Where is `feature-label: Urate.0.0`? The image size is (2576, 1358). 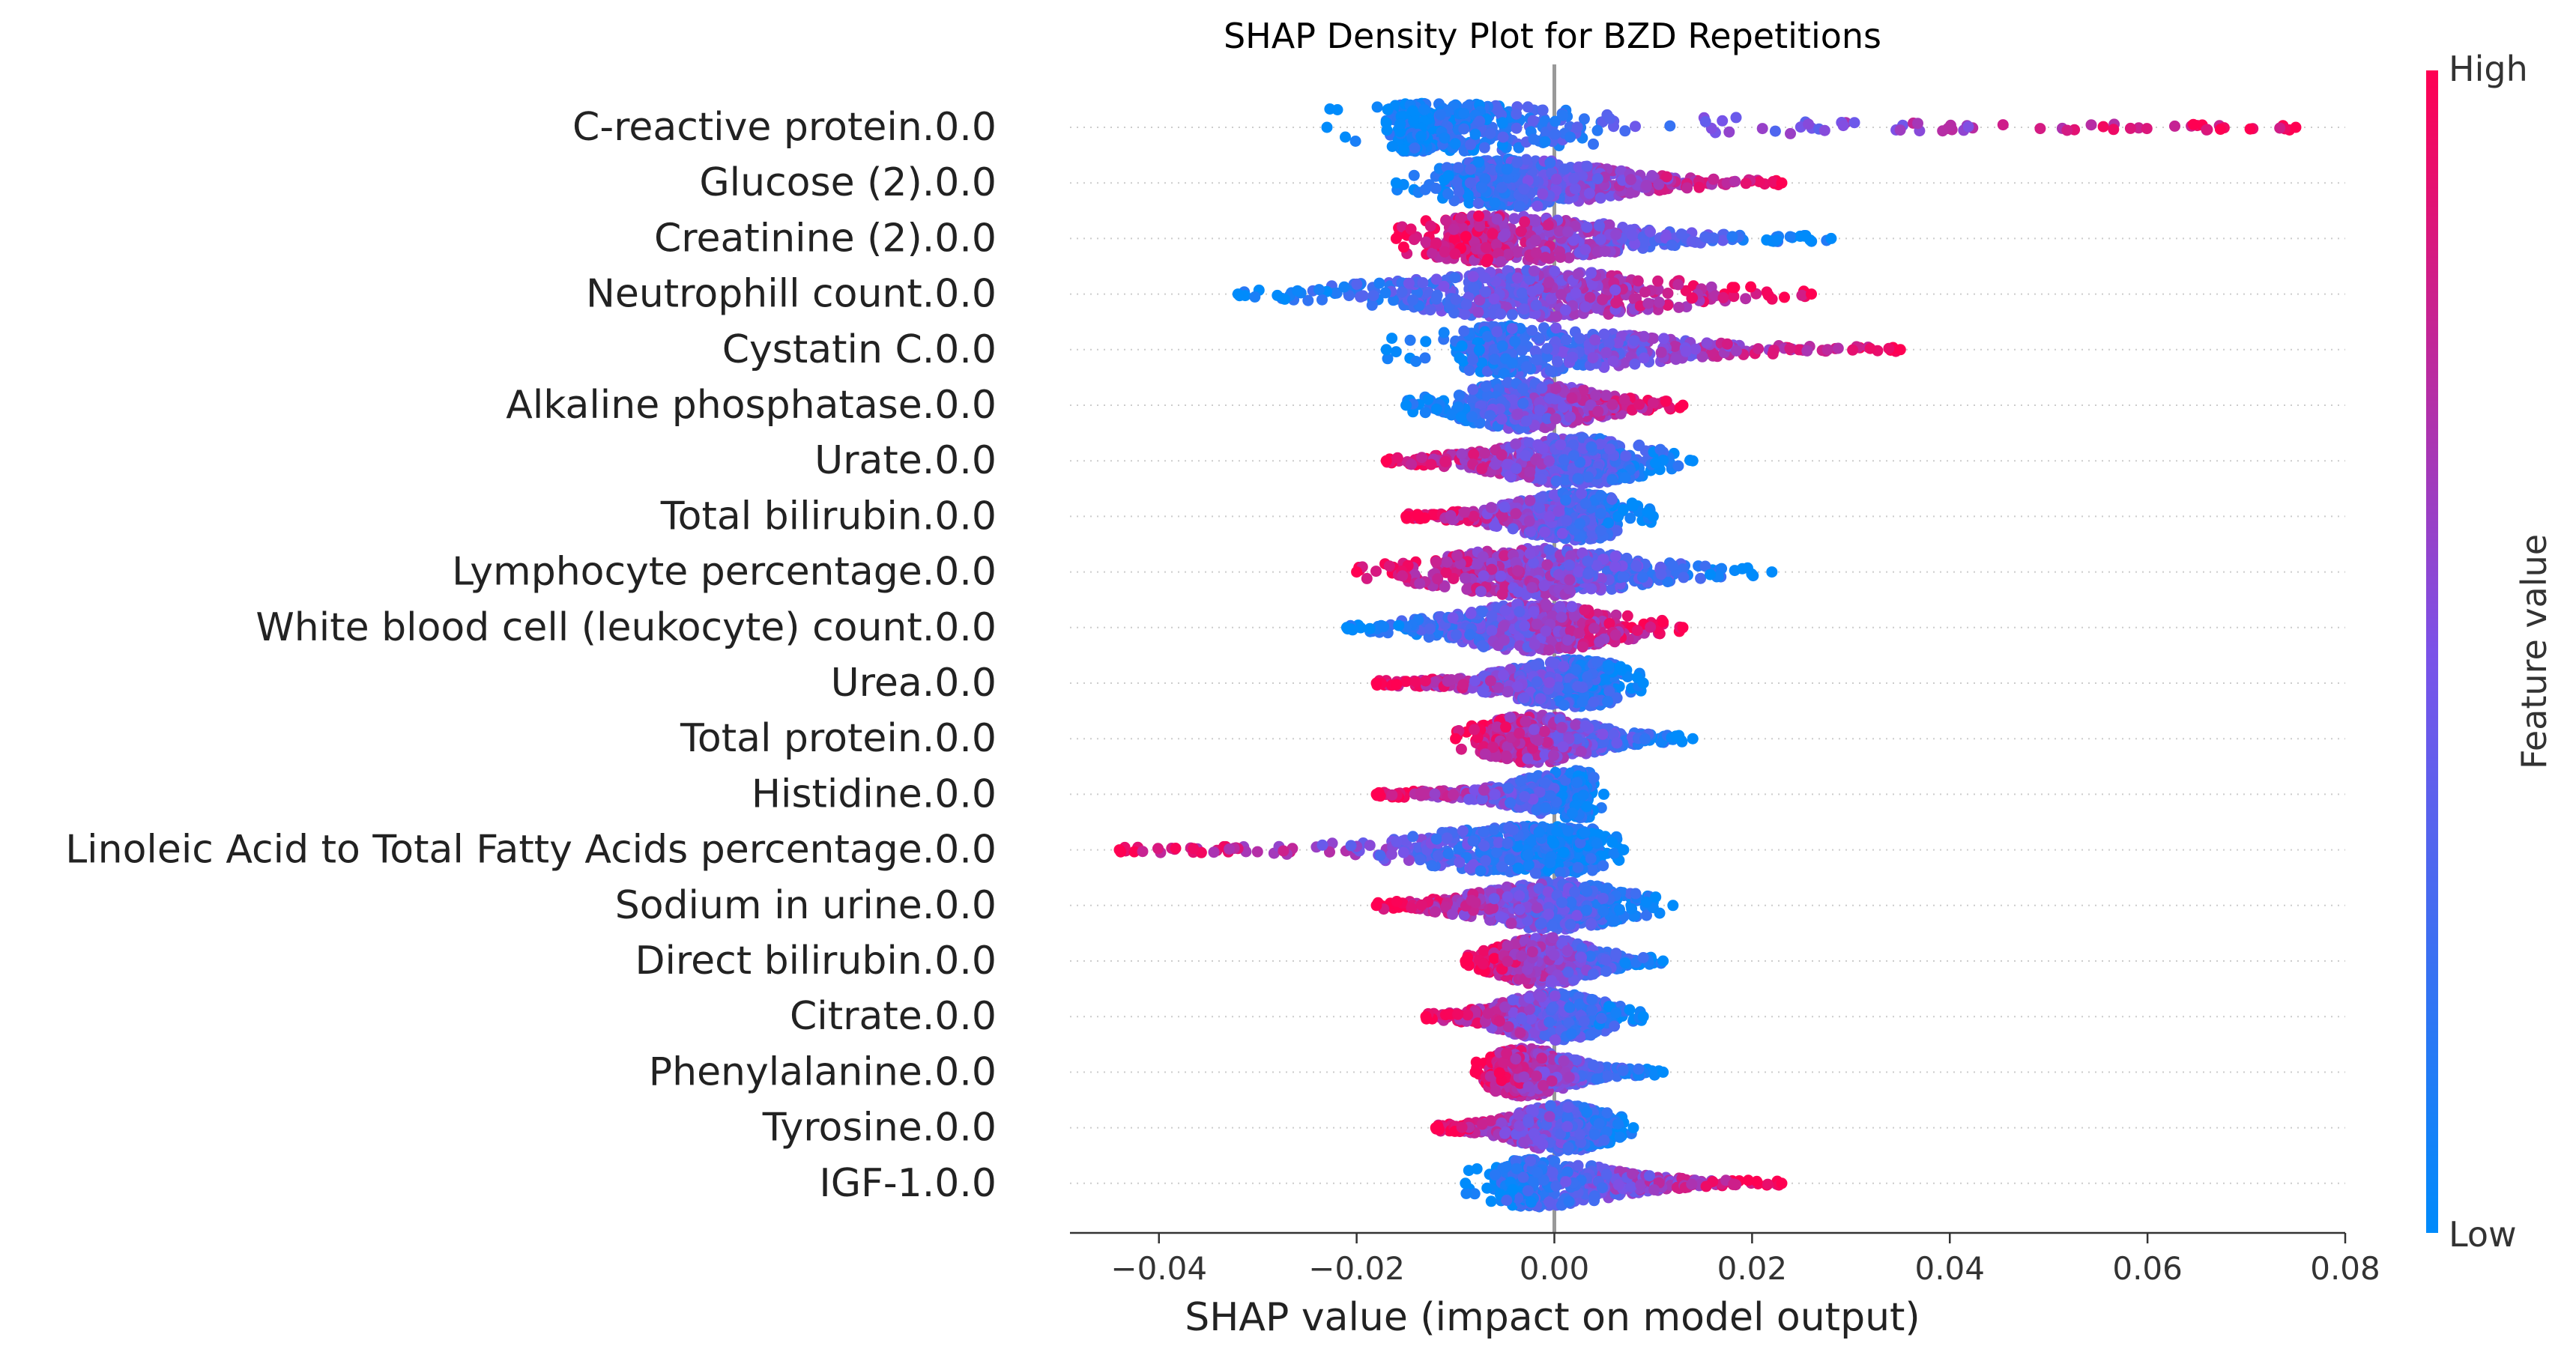 feature-label: Urate.0.0 is located at coordinates (905, 460).